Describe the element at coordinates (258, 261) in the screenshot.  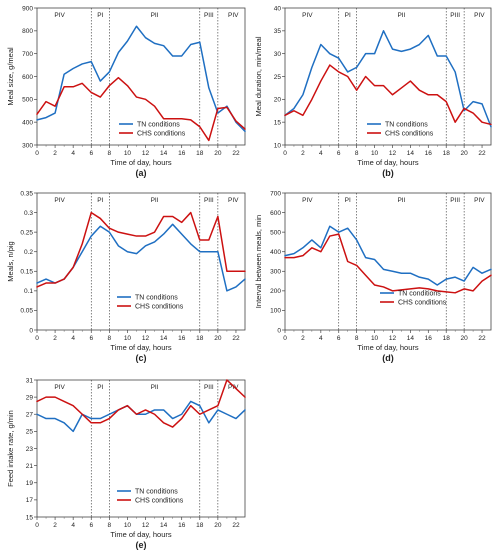
I see `y-axis-label: Interval between meals, min` at that location.